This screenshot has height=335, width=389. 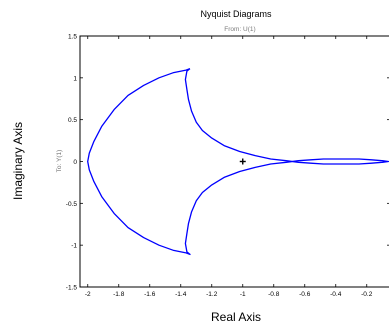 What do you see at coordinates (72, 204) in the screenshot?
I see `y-tick-label: -0.5` at bounding box center [72, 204].